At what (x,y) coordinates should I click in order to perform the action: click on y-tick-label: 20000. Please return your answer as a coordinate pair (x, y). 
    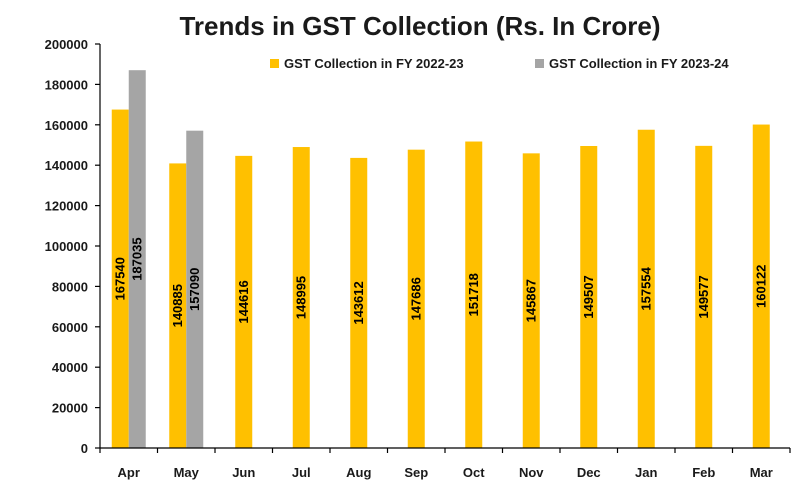
    Looking at the image, I should click on (70, 408).